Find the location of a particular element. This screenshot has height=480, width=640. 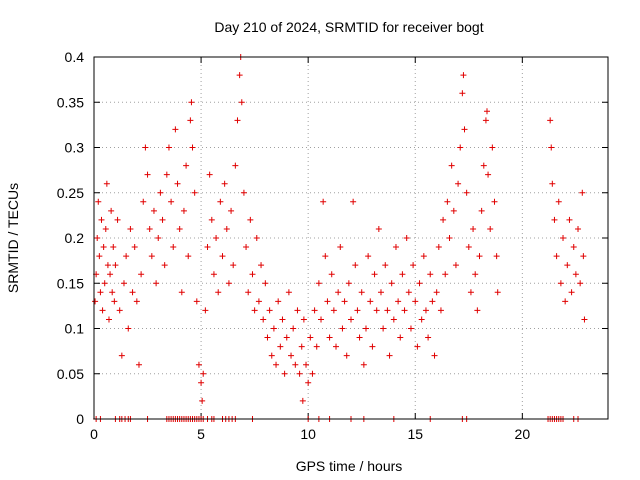

x-tick: 15 is located at coordinates (415, 249).